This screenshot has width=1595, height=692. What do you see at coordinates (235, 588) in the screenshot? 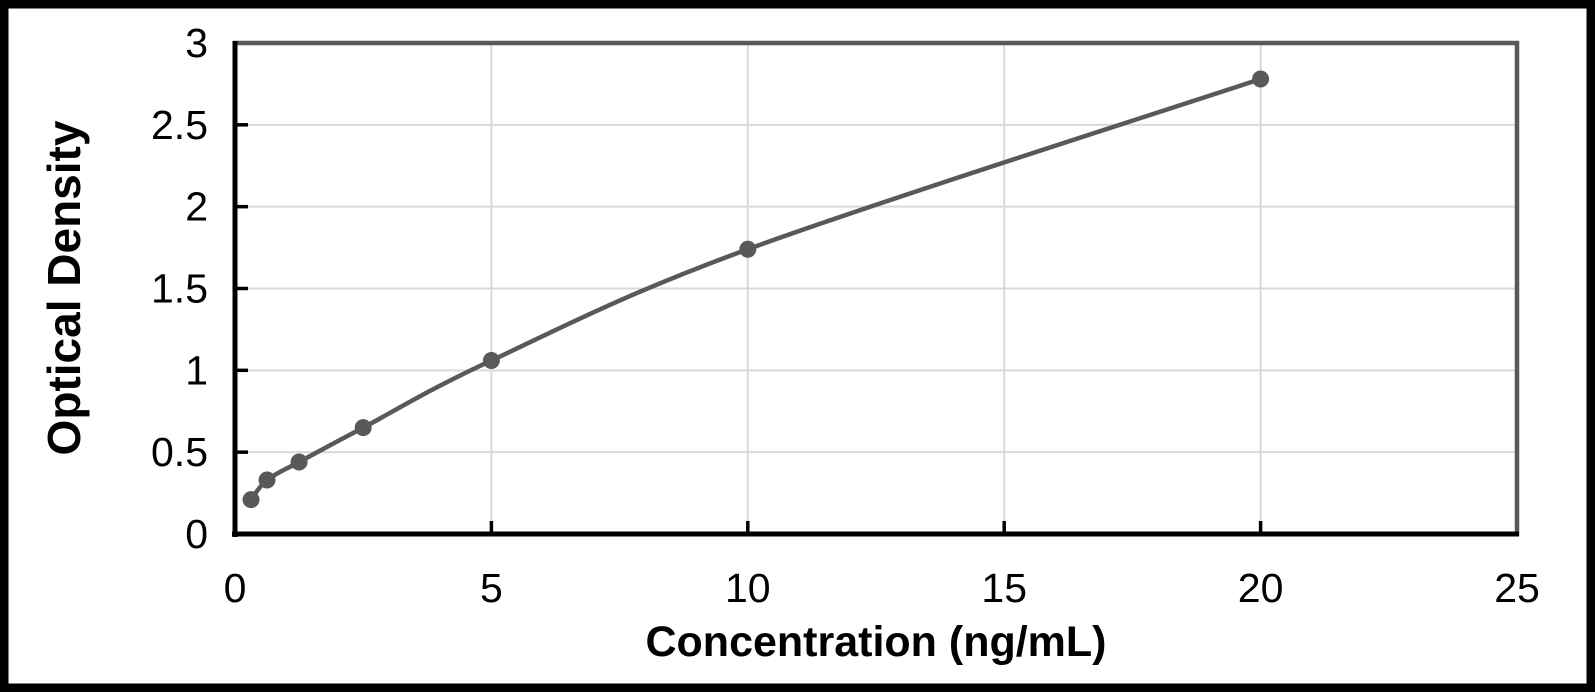
I see `x-tick-label: 0` at bounding box center [235, 588].